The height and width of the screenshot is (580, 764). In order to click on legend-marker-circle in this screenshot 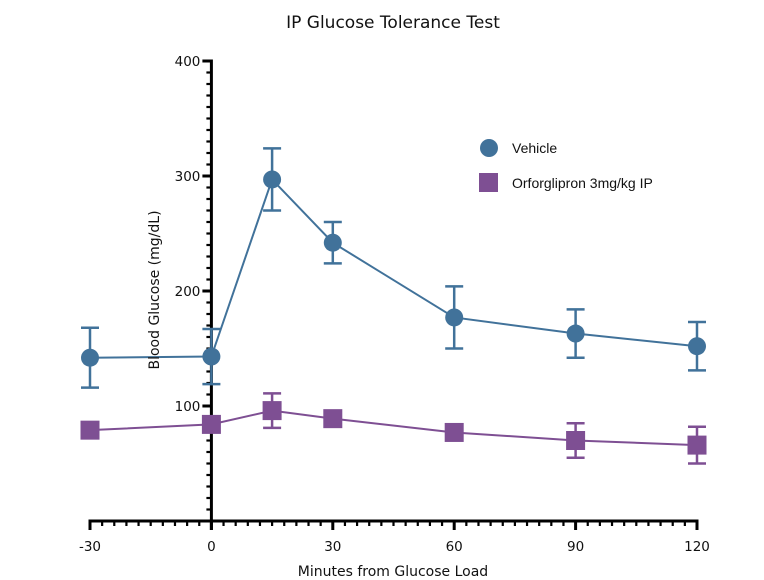, I will do `click(489, 148)`.